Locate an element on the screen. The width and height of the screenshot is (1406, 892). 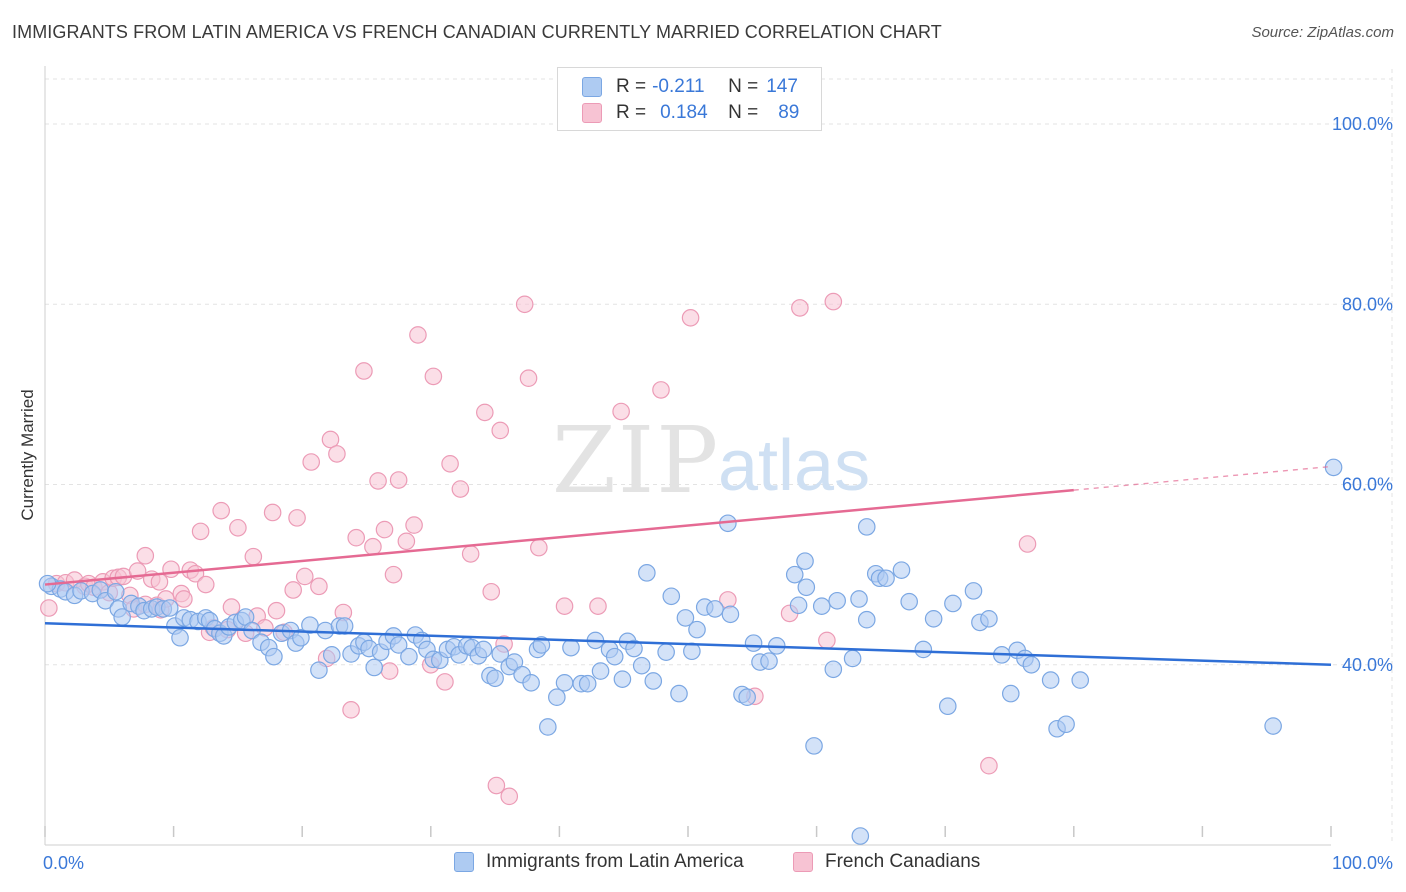
legend-row-pink: R = 0.184 N = 89 is located at coordinates (690, 113).